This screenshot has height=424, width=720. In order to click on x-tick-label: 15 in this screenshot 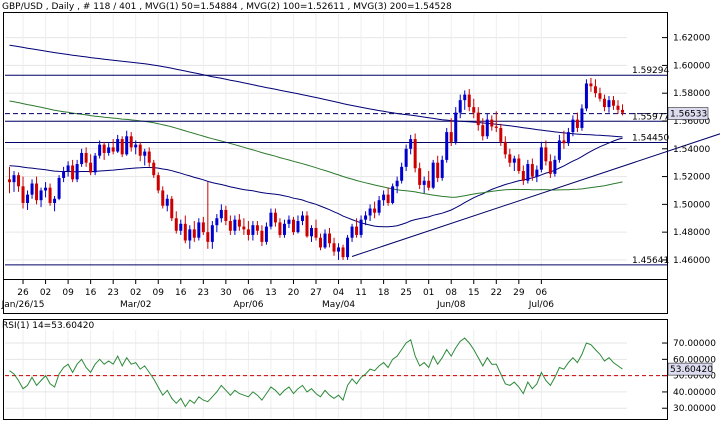, I will do `click(473, 293)`.